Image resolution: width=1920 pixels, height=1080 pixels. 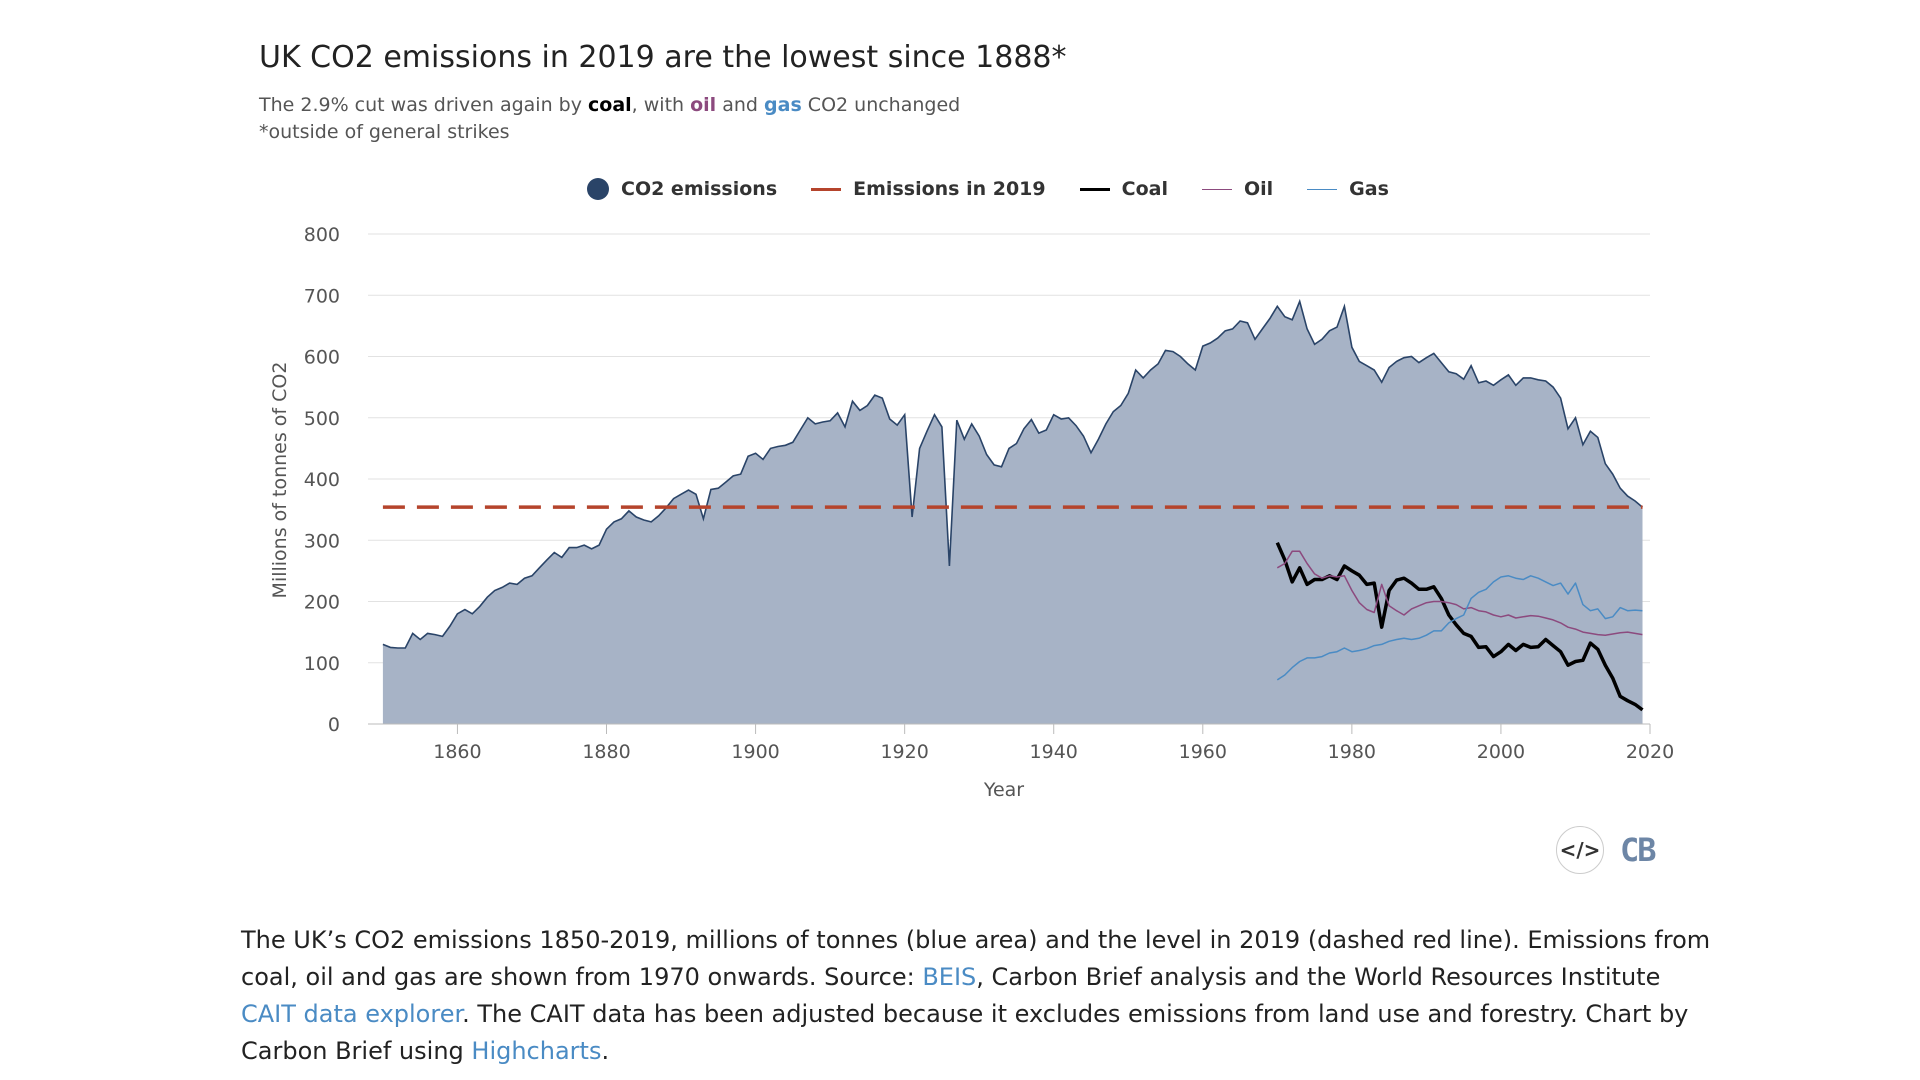 I want to click on y-tick-label: 100, so click(x=322, y=664).